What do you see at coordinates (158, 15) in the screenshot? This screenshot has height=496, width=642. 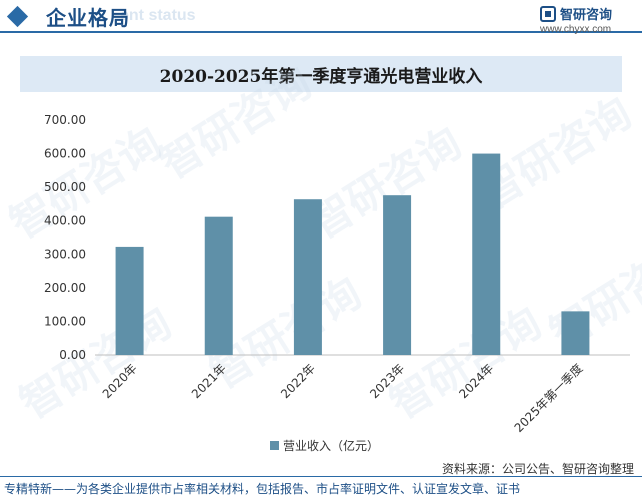 I see `header-ghost-text: ent status` at bounding box center [158, 15].